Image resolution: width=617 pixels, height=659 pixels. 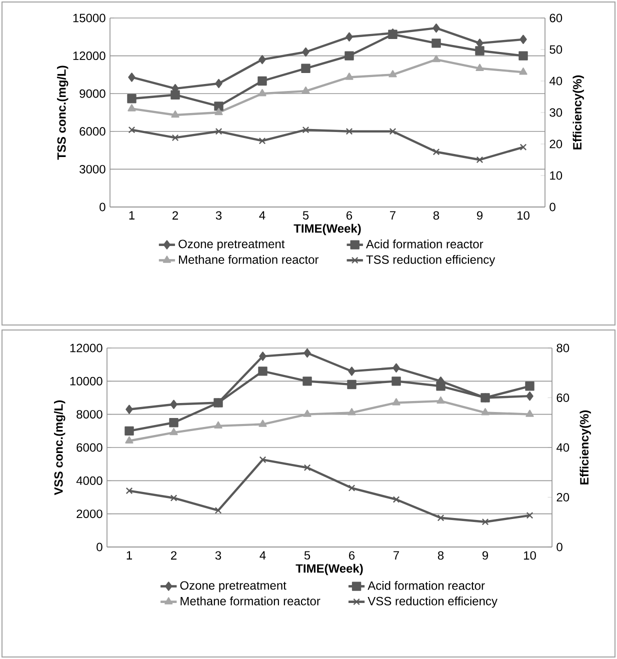 What do you see at coordinates (89, 18) in the screenshot?
I see `y-tick-label: 15000` at bounding box center [89, 18].